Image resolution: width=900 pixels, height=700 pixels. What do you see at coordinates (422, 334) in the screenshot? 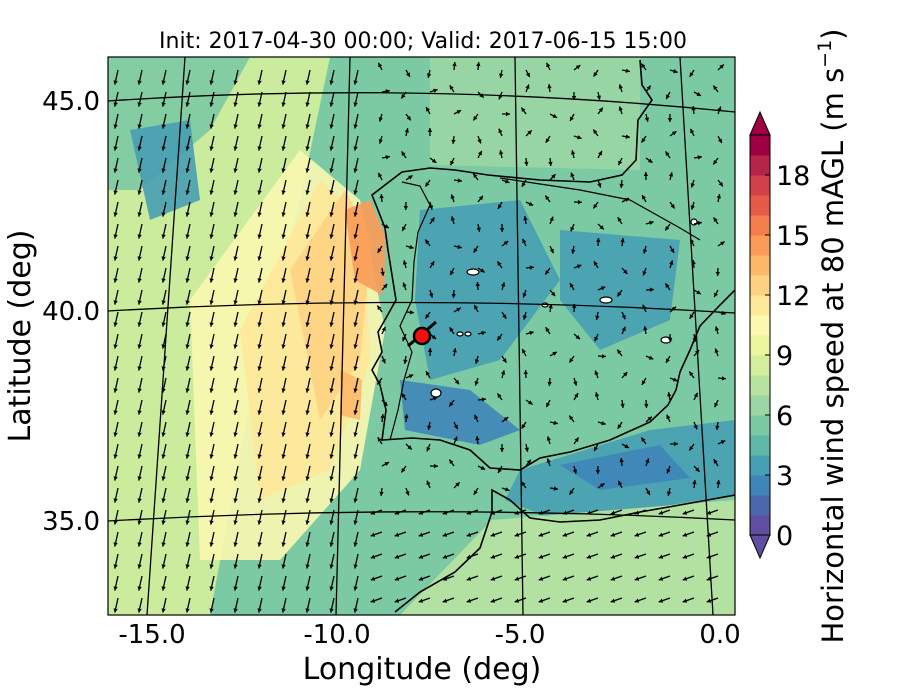
I see `site-marker` at bounding box center [422, 334].